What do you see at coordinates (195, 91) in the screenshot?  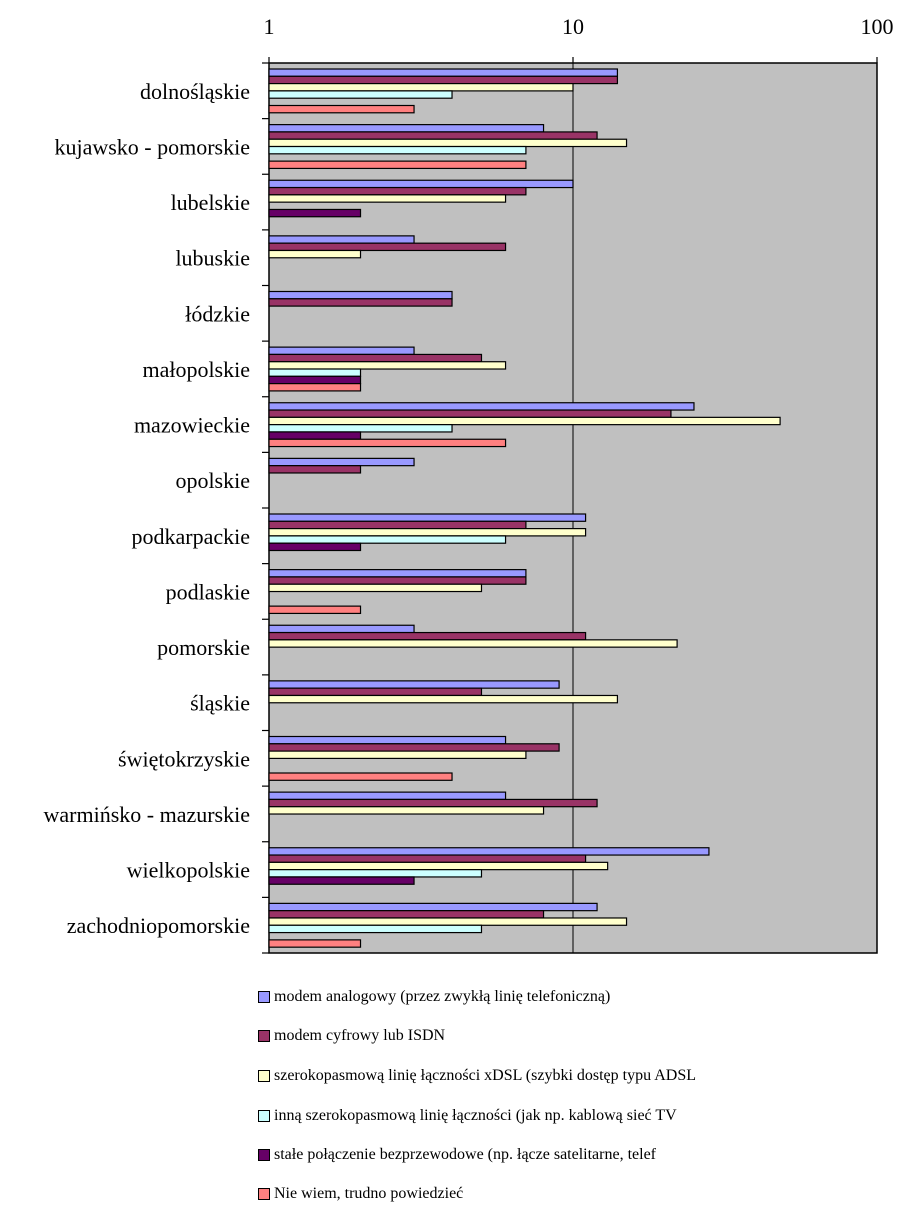 I see `category-label: dolnośląskie` at bounding box center [195, 91].